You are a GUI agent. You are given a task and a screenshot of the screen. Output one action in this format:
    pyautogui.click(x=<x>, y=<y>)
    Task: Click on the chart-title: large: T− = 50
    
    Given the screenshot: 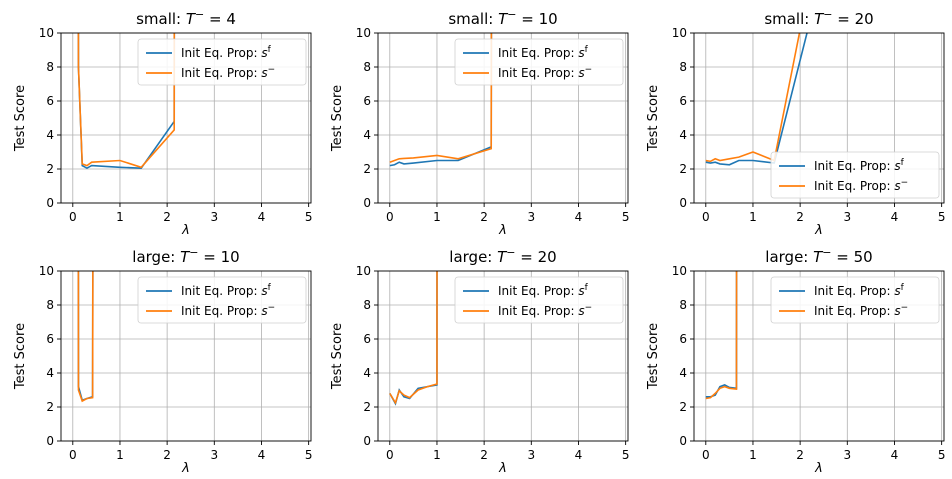 What is the action you would take?
    pyautogui.click(x=818, y=256)
    